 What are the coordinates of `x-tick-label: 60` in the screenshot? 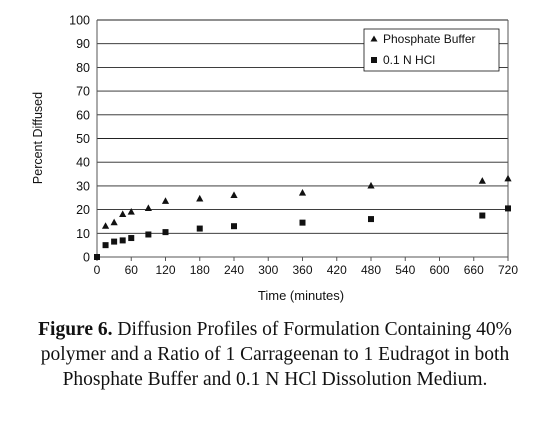 It's located at (132, 270).